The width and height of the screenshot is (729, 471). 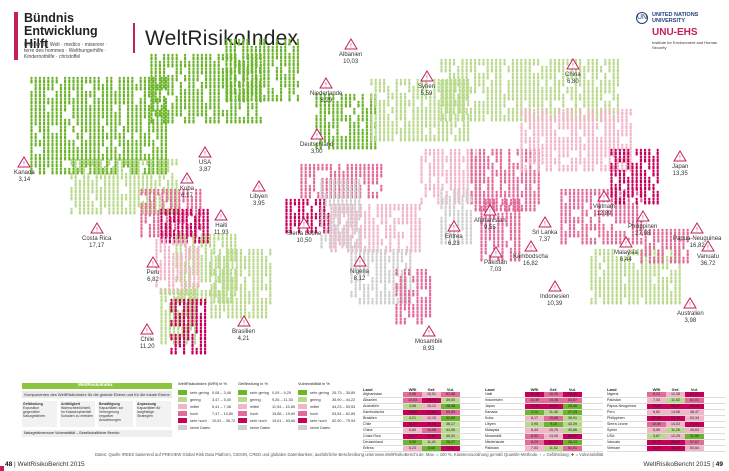 I want to click on table-cell-land: Indonesien, so click(x=494, y=400).